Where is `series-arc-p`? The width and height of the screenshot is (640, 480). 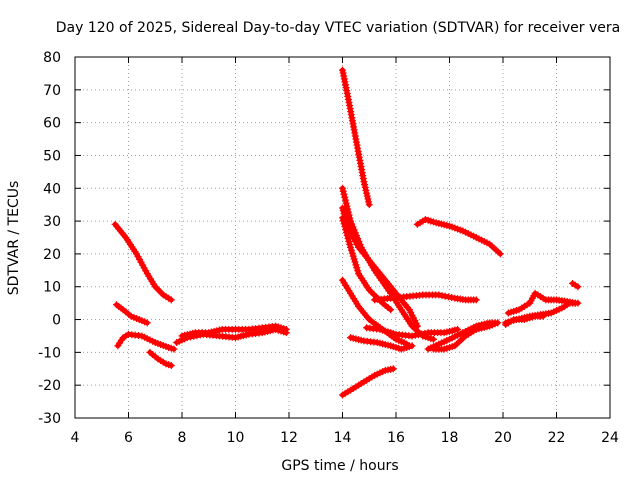
series-arc-p is located at coordinates (458, 236).